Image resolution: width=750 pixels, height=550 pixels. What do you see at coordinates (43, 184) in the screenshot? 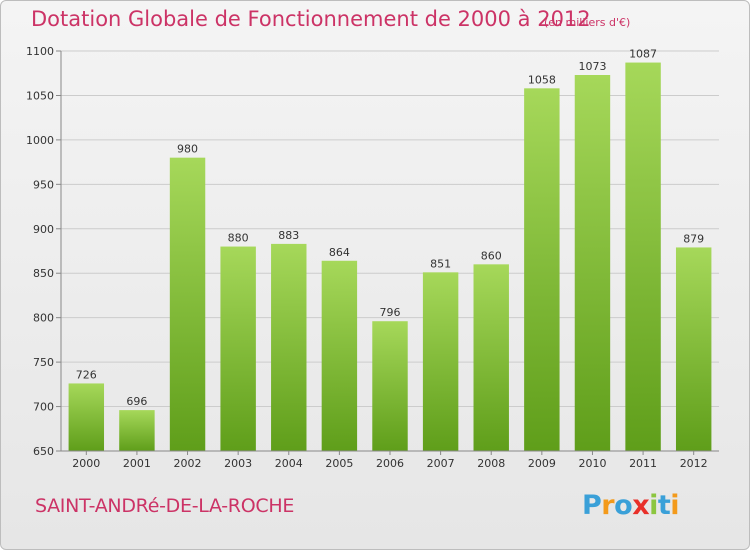
I see `y-tick-label: 950` at bounding box center [43, 184].